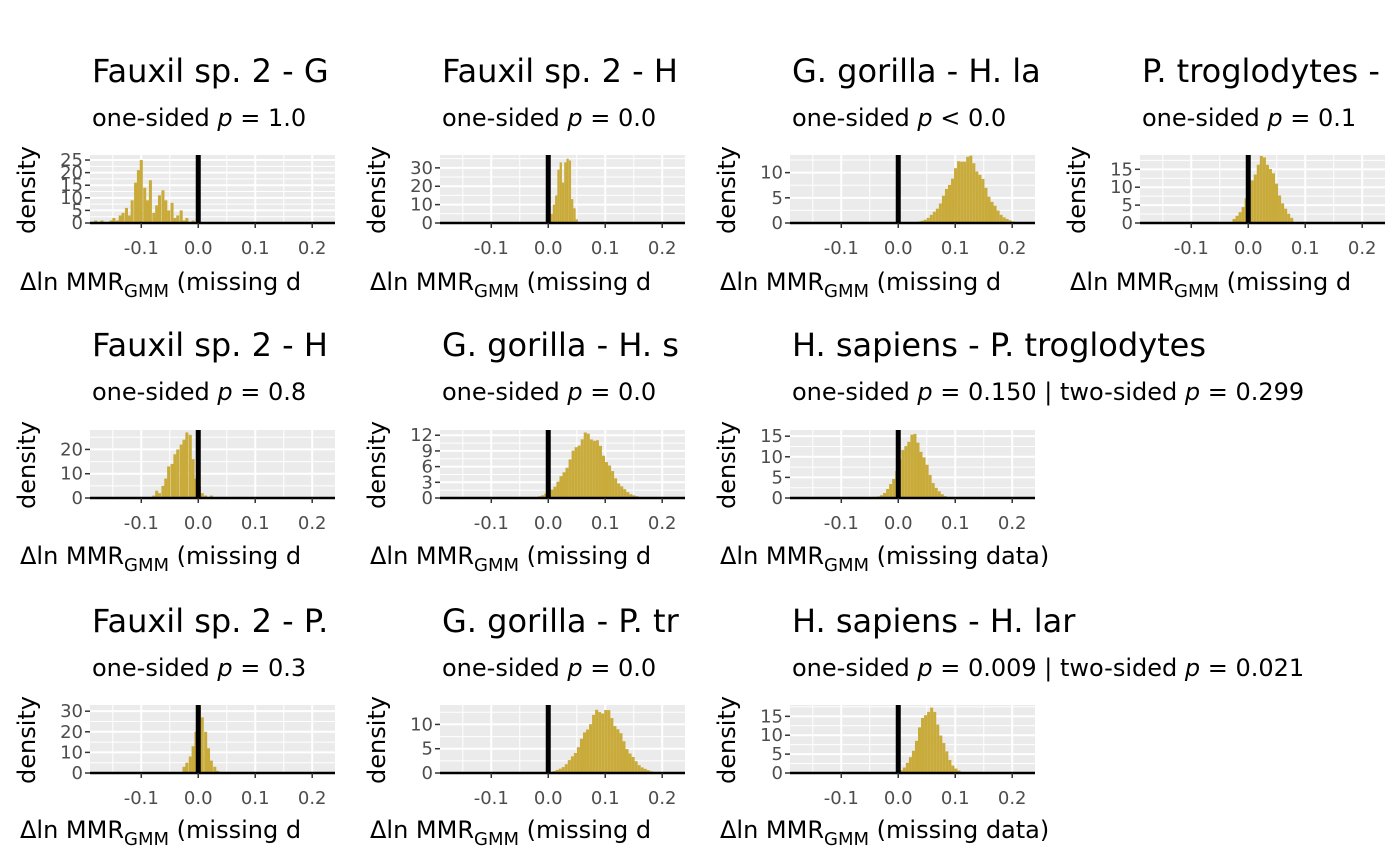 This screenshot has height=866, width=1400. Describe the element at coordinates (620, 668) in the screenshot. I see `subtitle-value: = 0.0` at that location.